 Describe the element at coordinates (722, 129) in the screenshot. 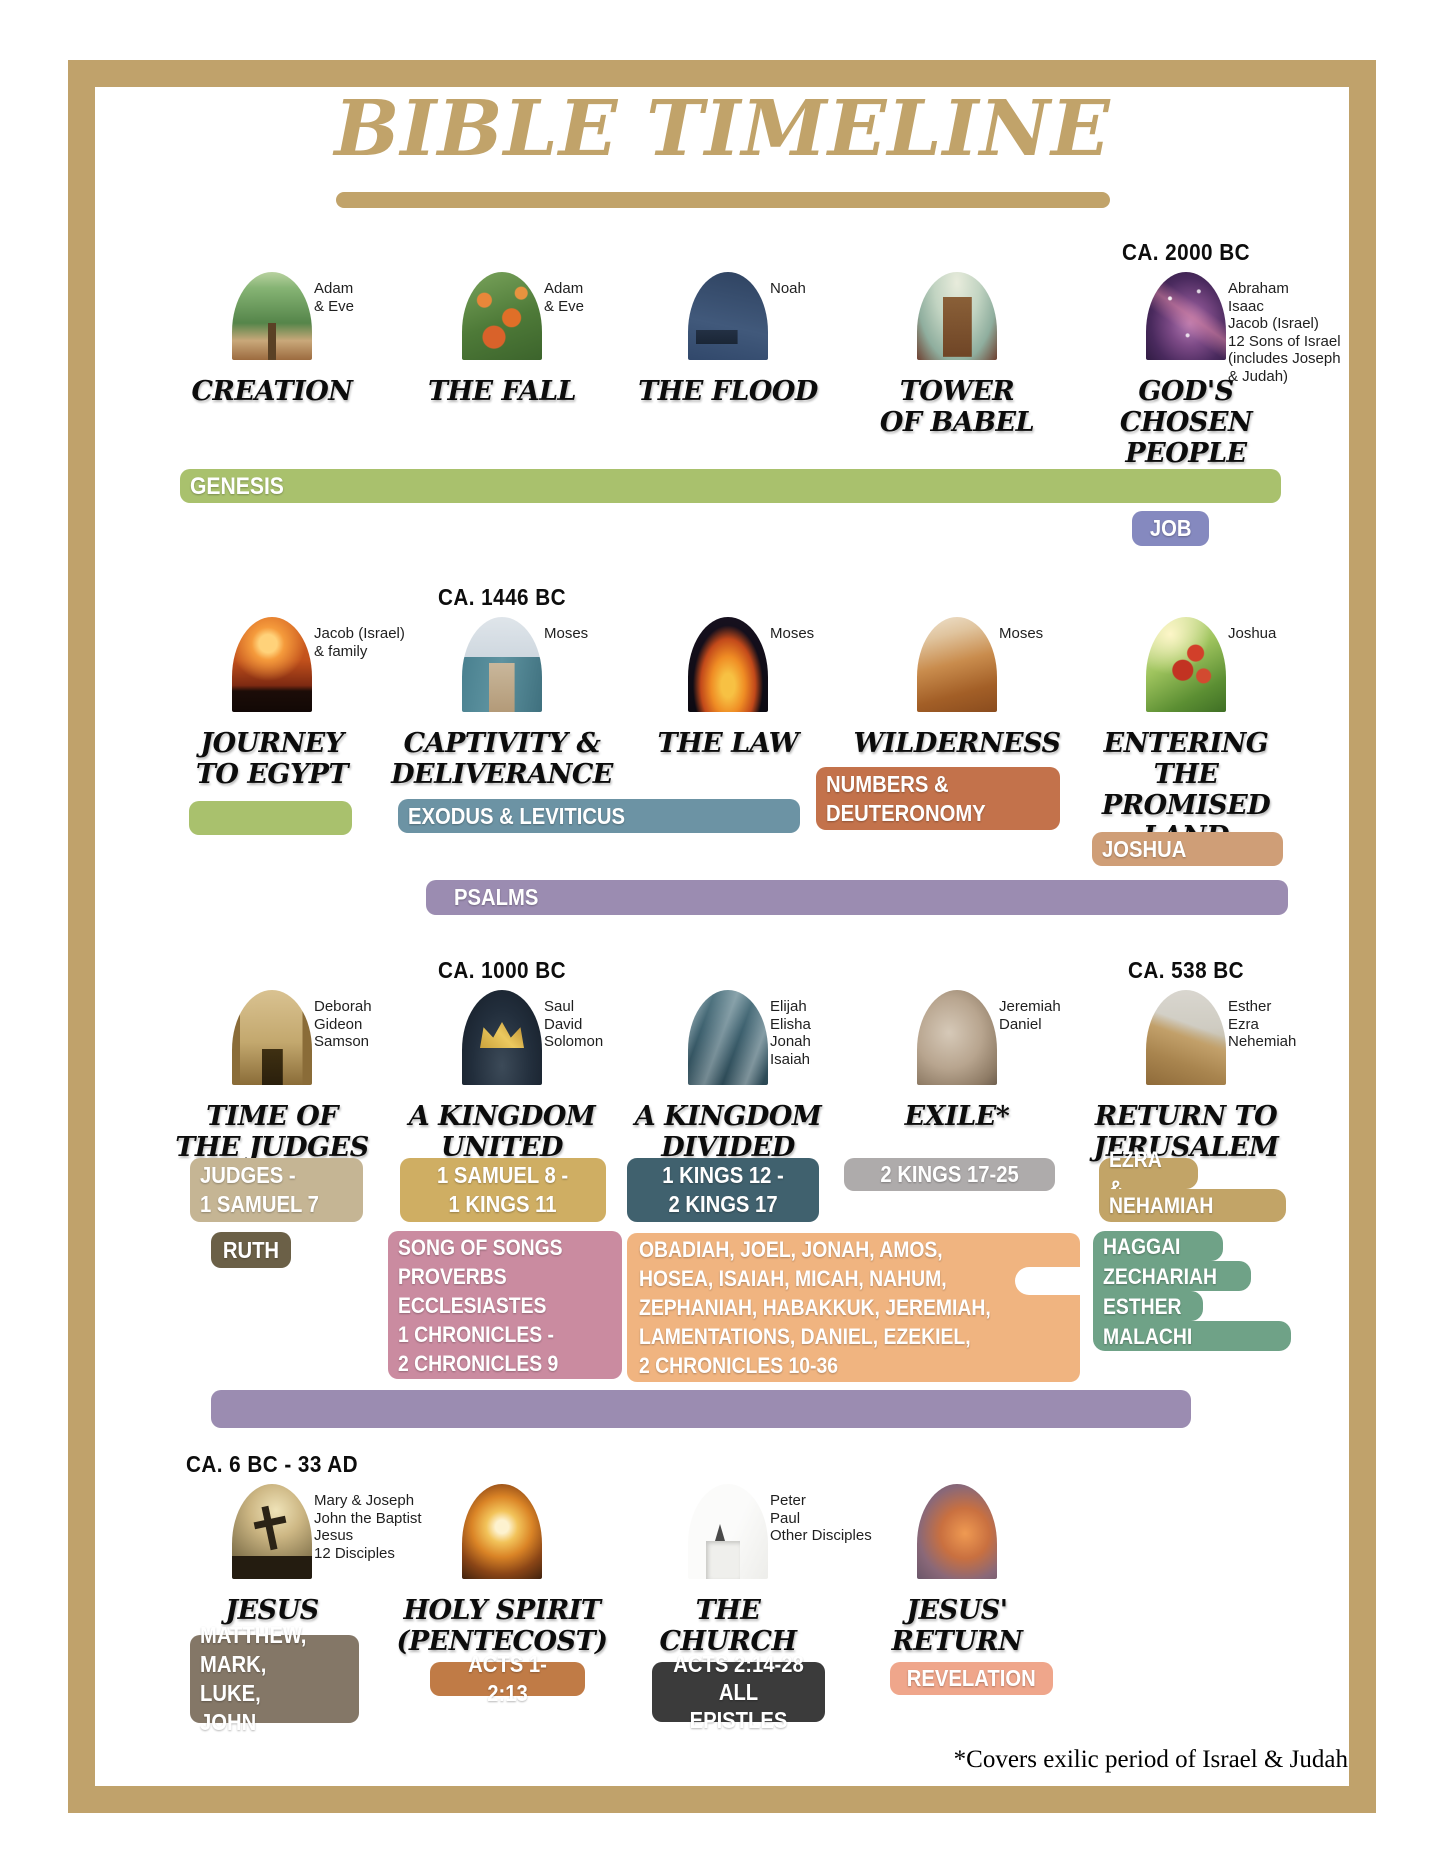

I see `page-title: BIBLE TIMELINE` at that location.